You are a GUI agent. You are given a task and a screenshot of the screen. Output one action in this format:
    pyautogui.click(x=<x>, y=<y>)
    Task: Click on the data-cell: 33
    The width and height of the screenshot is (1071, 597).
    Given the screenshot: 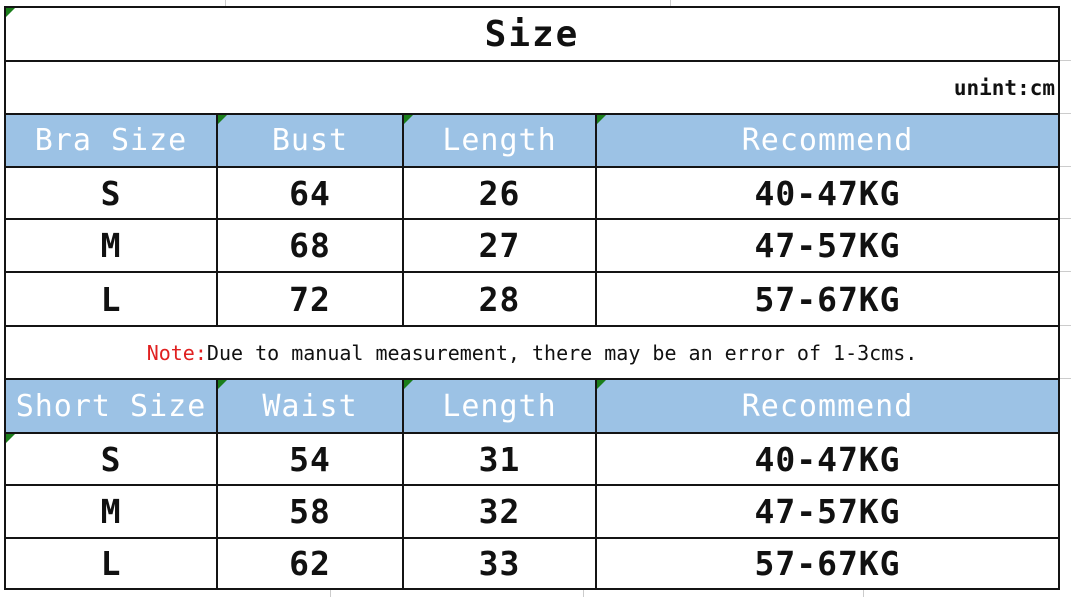 What is the action you would take?
    pyautogui.click(x=499, y=563)
    